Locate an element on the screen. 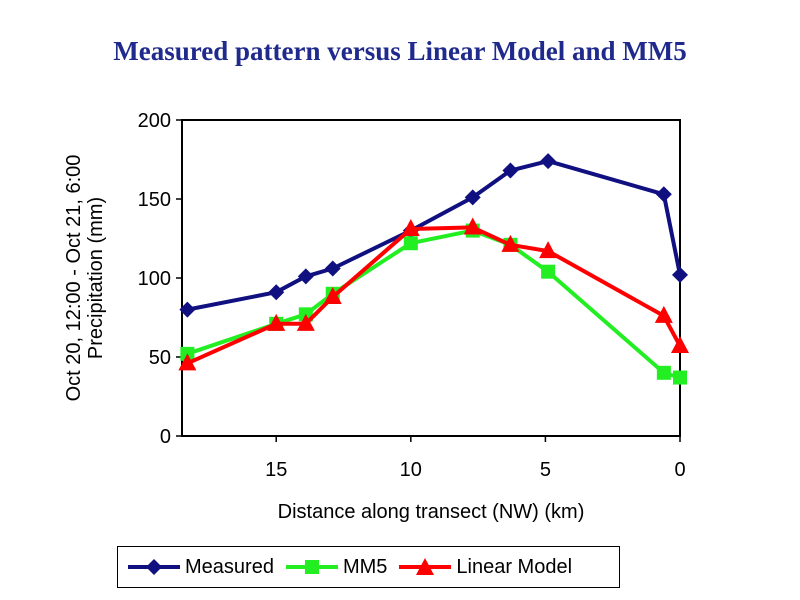 This screenshot has height=600, width=800. legend: Measured MM5 Linear Model is located at coordinates (368, 567).